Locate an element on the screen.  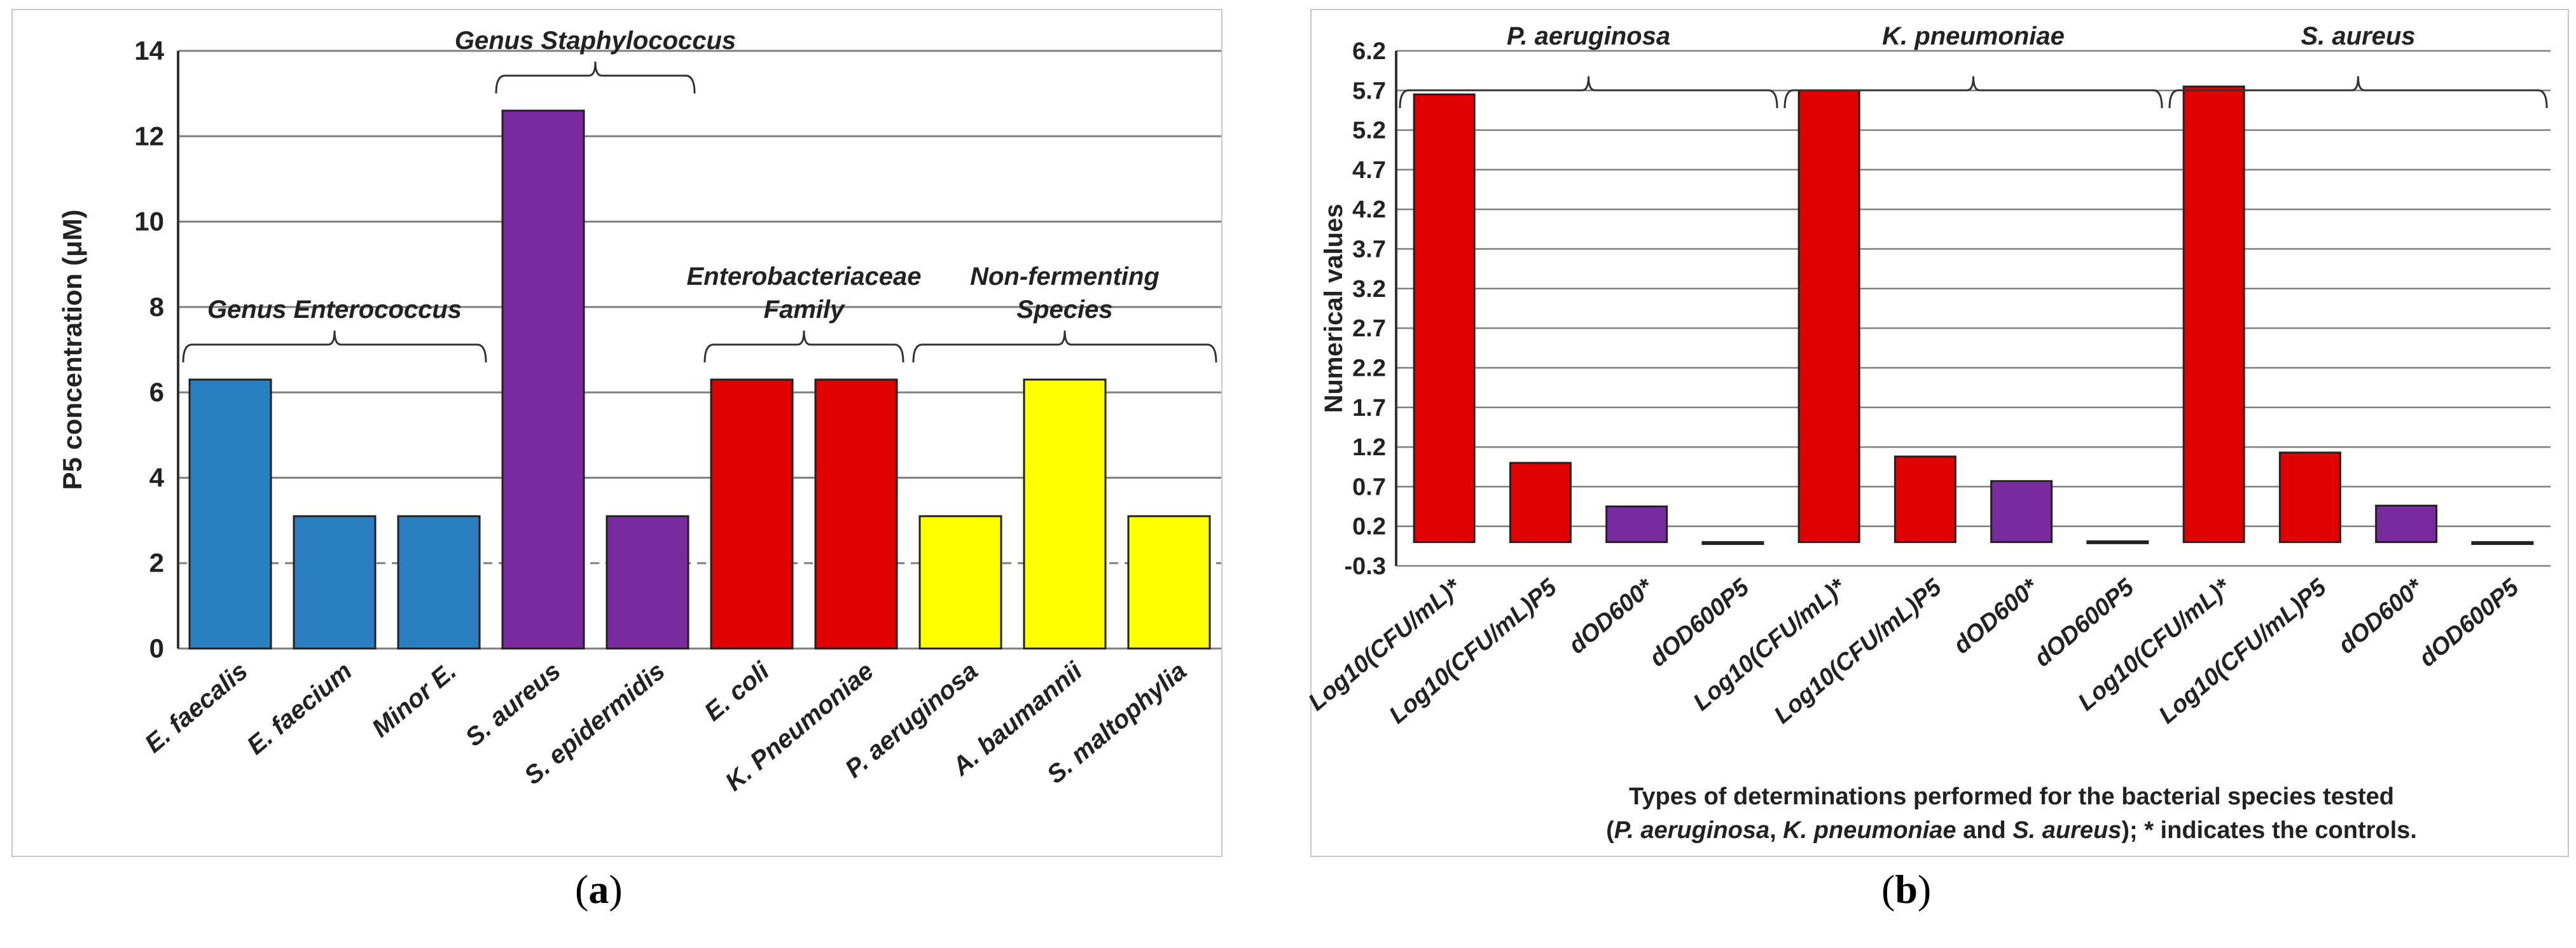
b-ytick-label: 1.2 is located at coordinates (1369, 447).